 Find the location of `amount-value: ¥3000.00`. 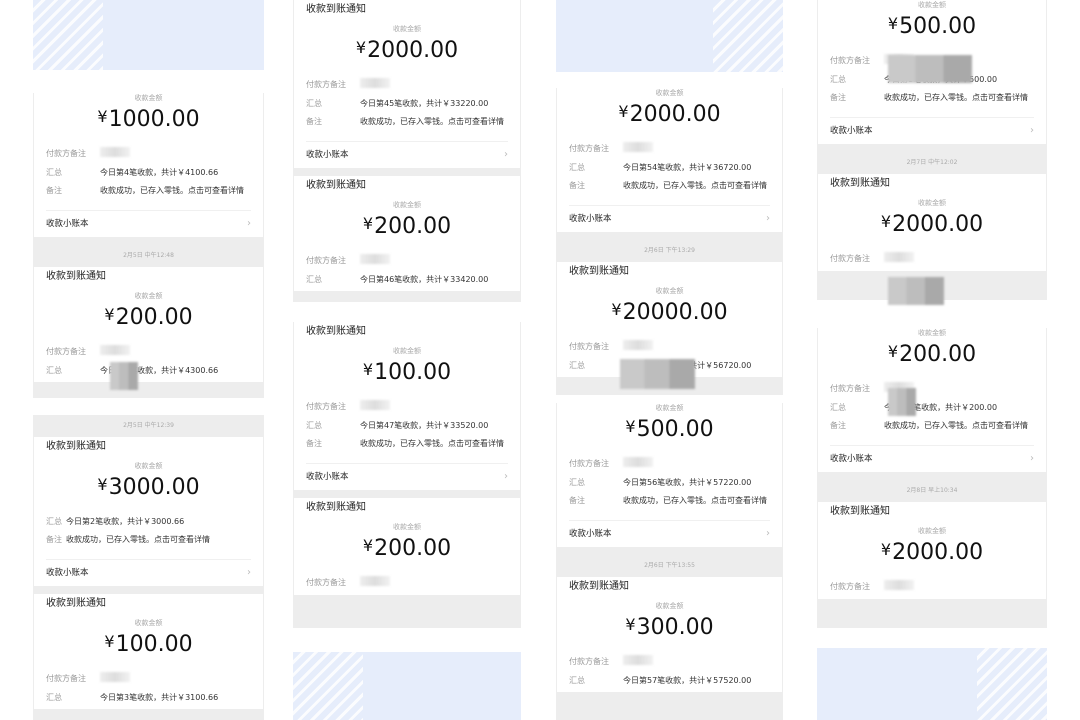

amount-value: ¥3000.00 is located at coordinates (148, 485).